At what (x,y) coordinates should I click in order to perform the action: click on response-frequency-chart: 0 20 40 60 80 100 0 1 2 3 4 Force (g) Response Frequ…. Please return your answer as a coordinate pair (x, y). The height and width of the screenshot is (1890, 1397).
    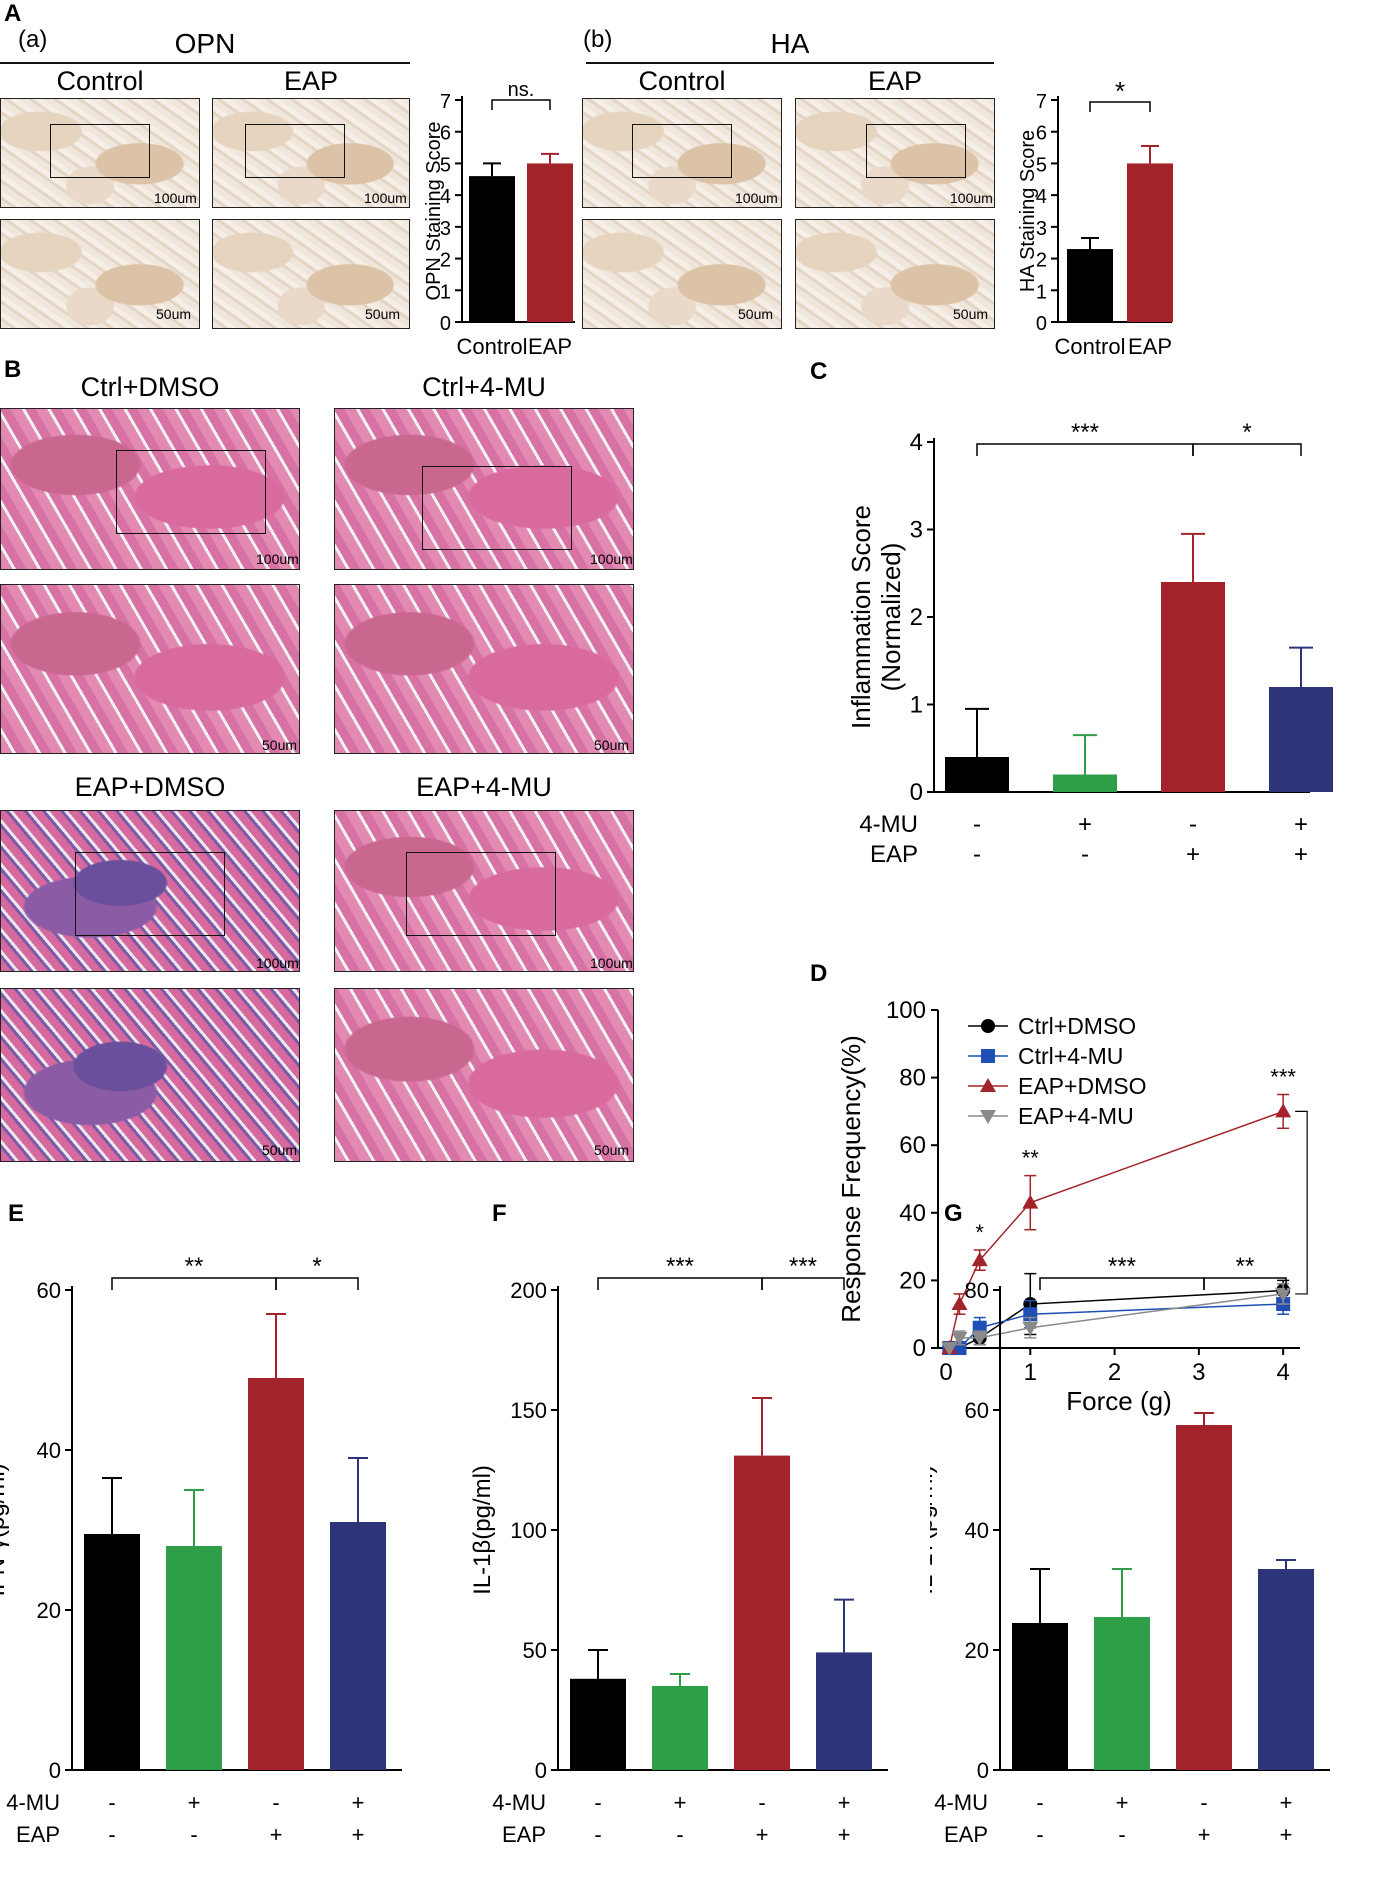
    Looking at the image, I should click on (1072, 1208).